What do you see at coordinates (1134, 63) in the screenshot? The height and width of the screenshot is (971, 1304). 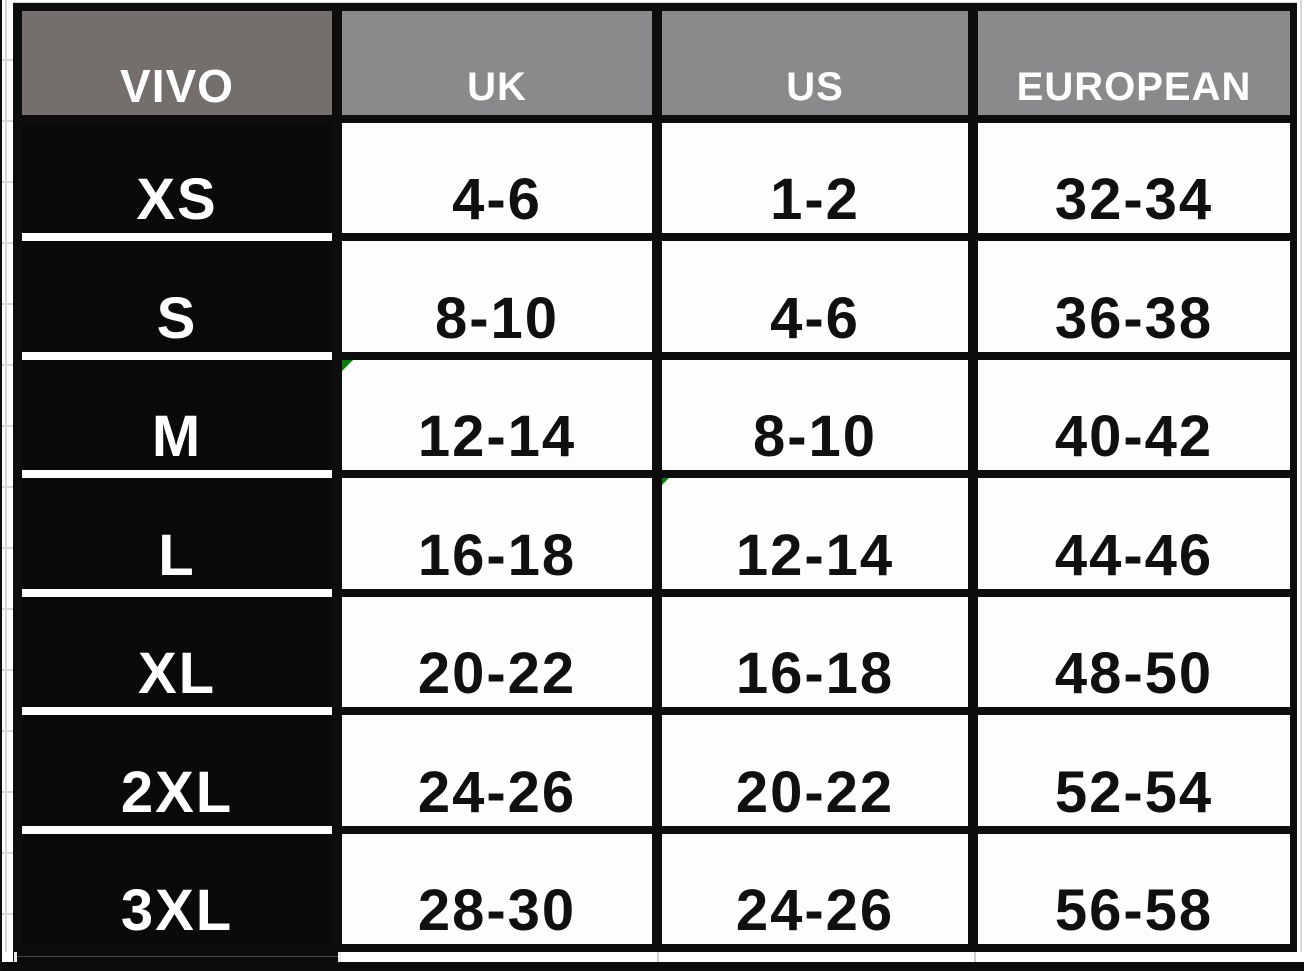 I see `header-cell-european: EUROPEAN` at bounding box center [1134, 63].